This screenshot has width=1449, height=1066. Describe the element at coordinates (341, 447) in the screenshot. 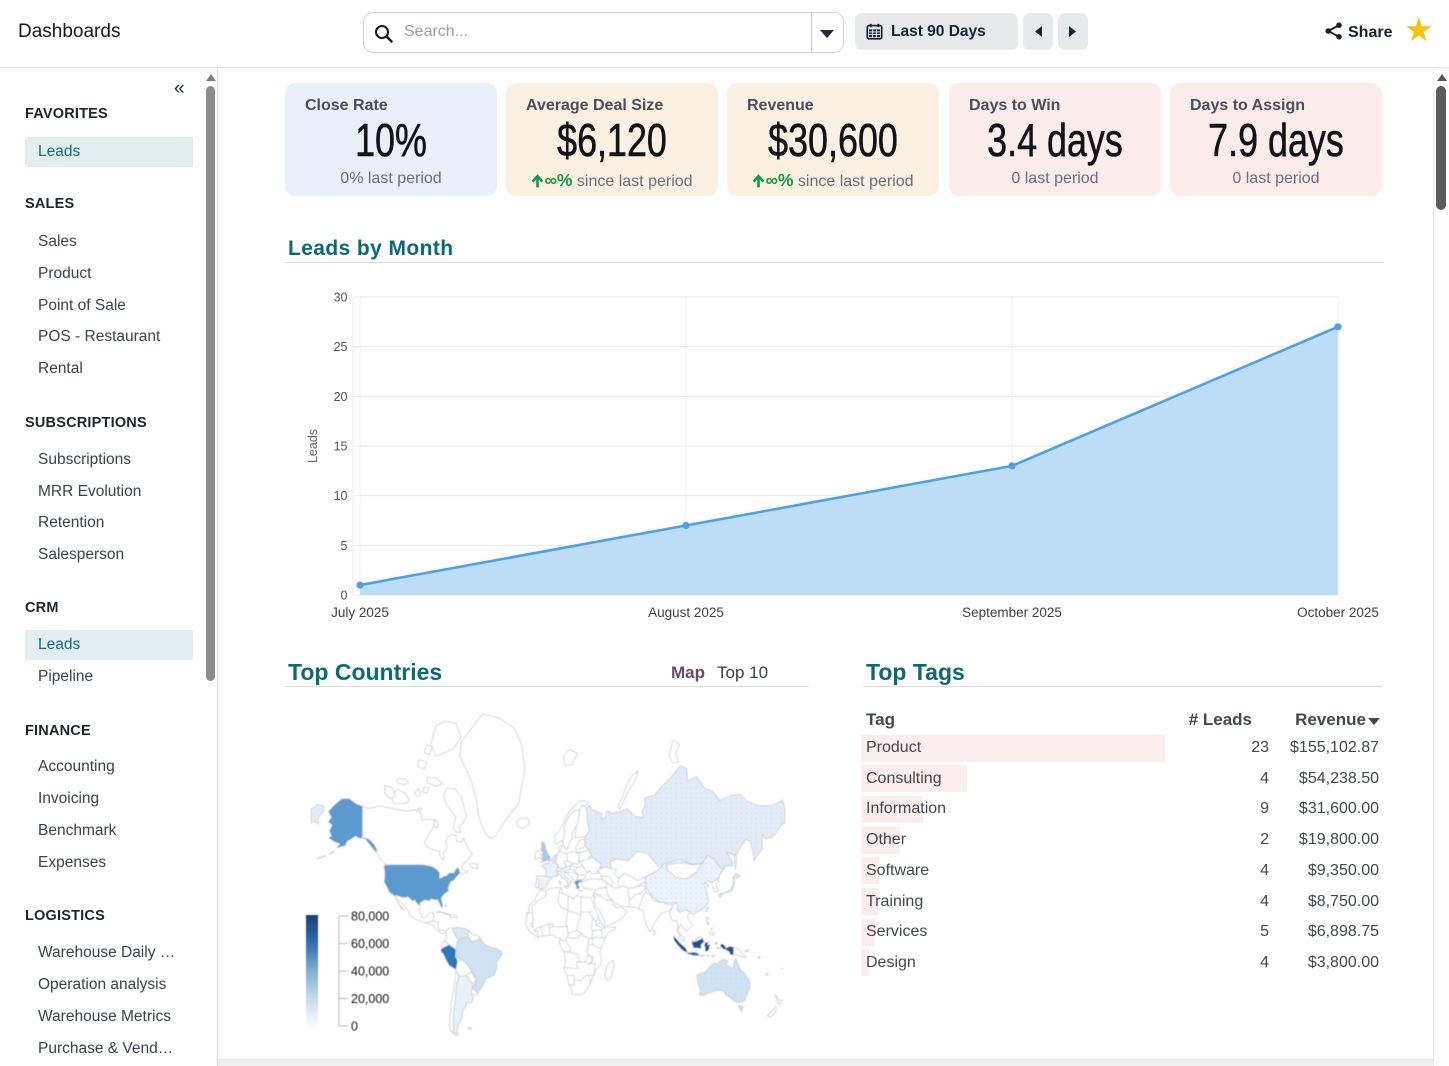

I see `svg-text: 15` at that location.